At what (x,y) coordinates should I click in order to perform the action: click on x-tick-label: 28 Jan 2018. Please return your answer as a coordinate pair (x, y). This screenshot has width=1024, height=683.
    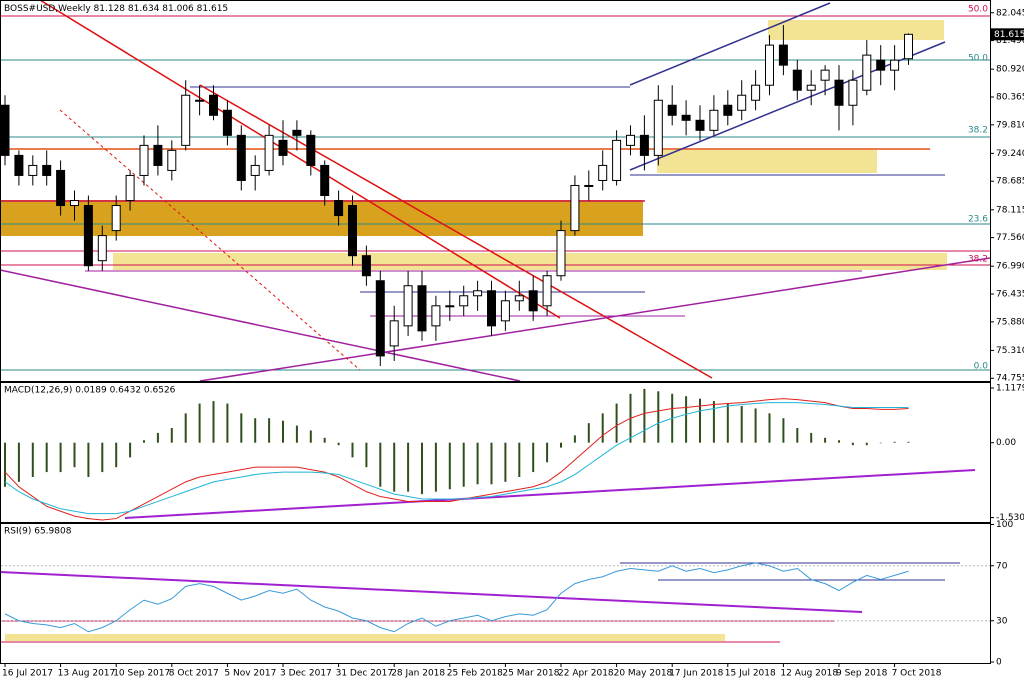
    Looking at the image, I should click on (418, 674).